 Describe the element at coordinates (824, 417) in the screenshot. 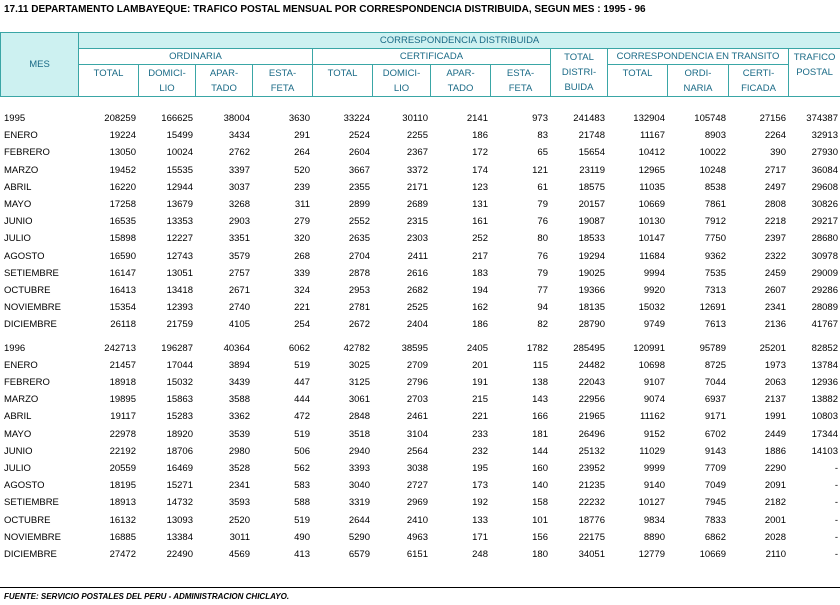

I see `cell: 10803` at that location.